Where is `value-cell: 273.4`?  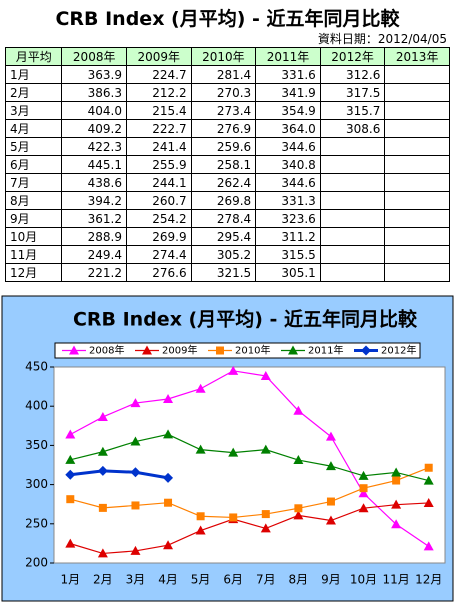 value-cell: 273.4 is located at coordinates (223, 110).